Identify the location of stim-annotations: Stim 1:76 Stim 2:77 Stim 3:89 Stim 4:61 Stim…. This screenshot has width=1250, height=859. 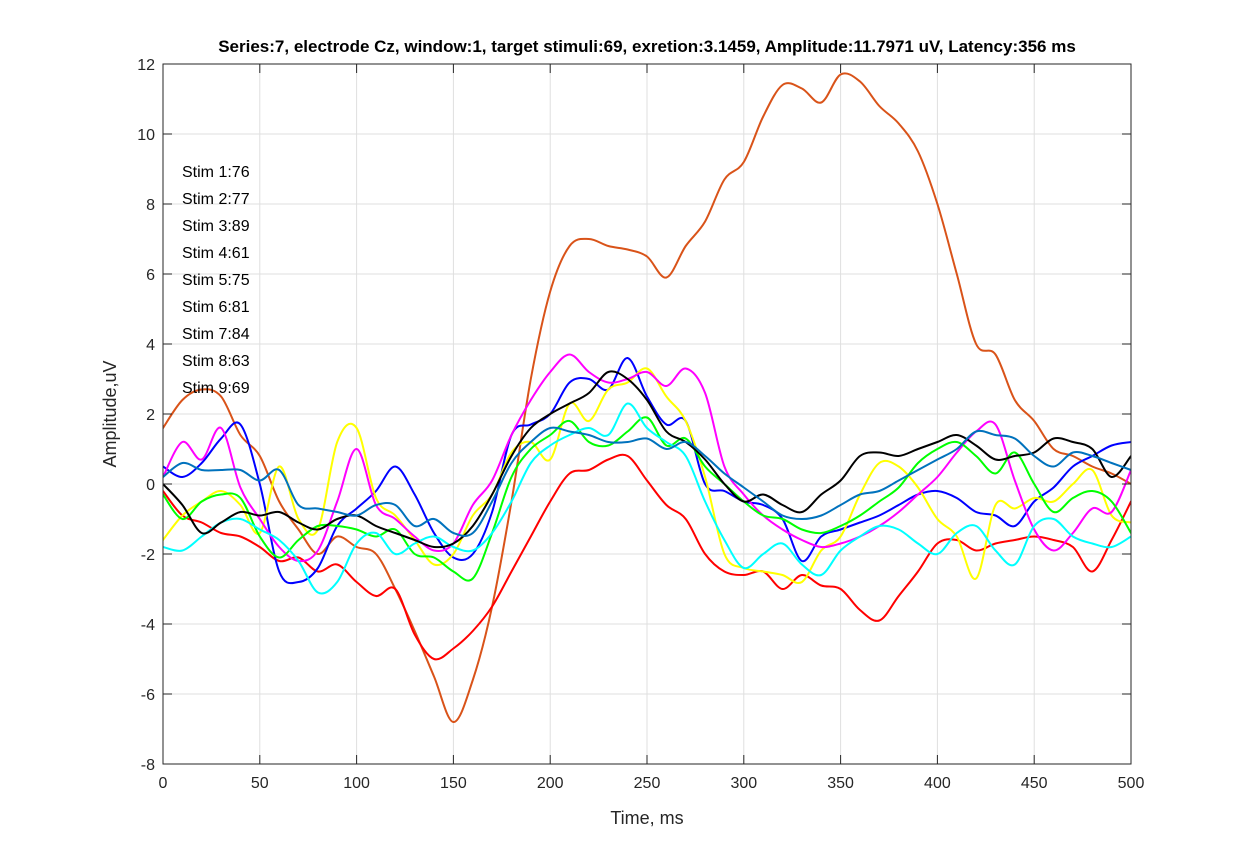
(216, 280).